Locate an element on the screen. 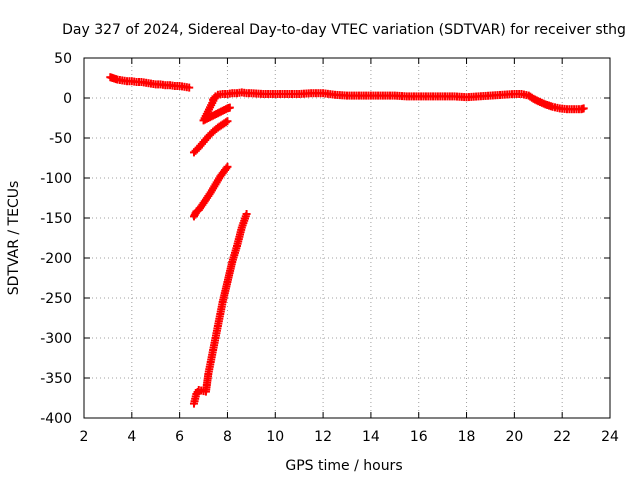  x-tick-label: 12 is located at coordinates (323, 437).